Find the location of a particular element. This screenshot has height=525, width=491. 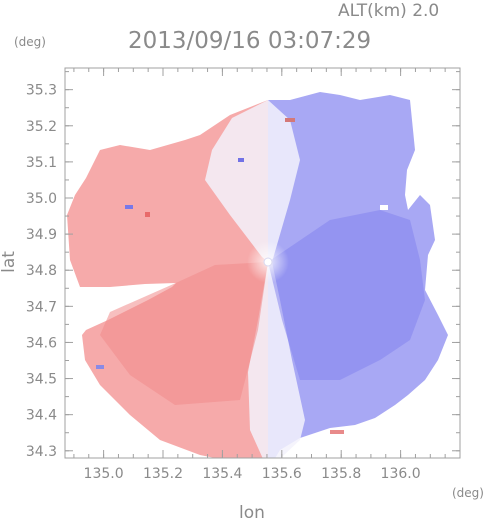

x-tick-label: 136.0 is located at coordinates (401, 474).